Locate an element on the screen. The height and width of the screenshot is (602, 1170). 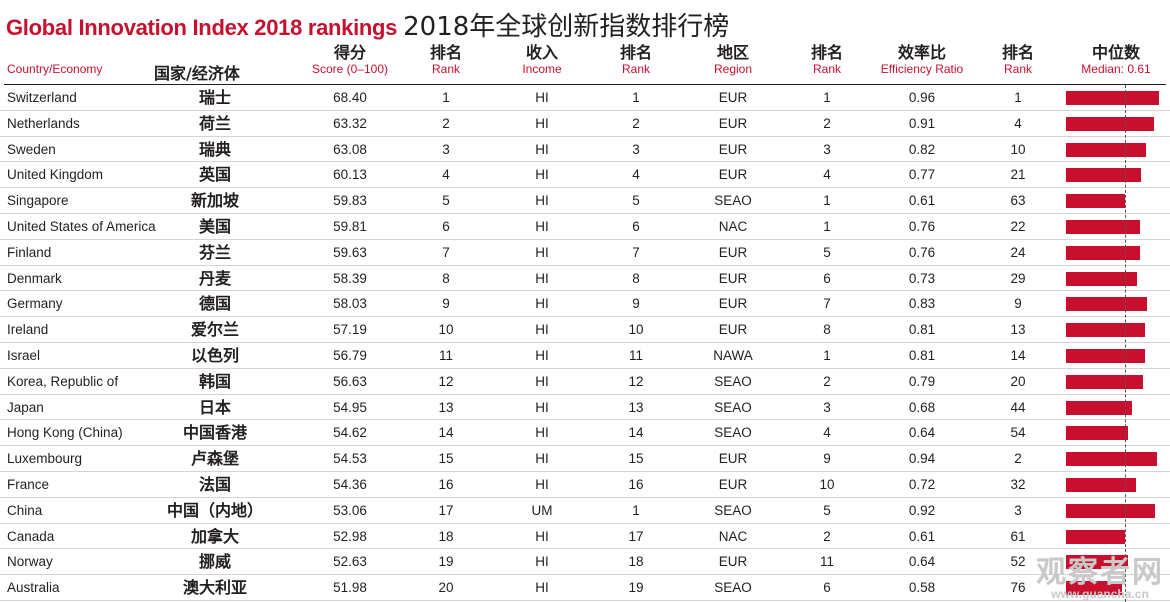
efficiency-rank-cell: 21 is located at coordinates (1018, 175).